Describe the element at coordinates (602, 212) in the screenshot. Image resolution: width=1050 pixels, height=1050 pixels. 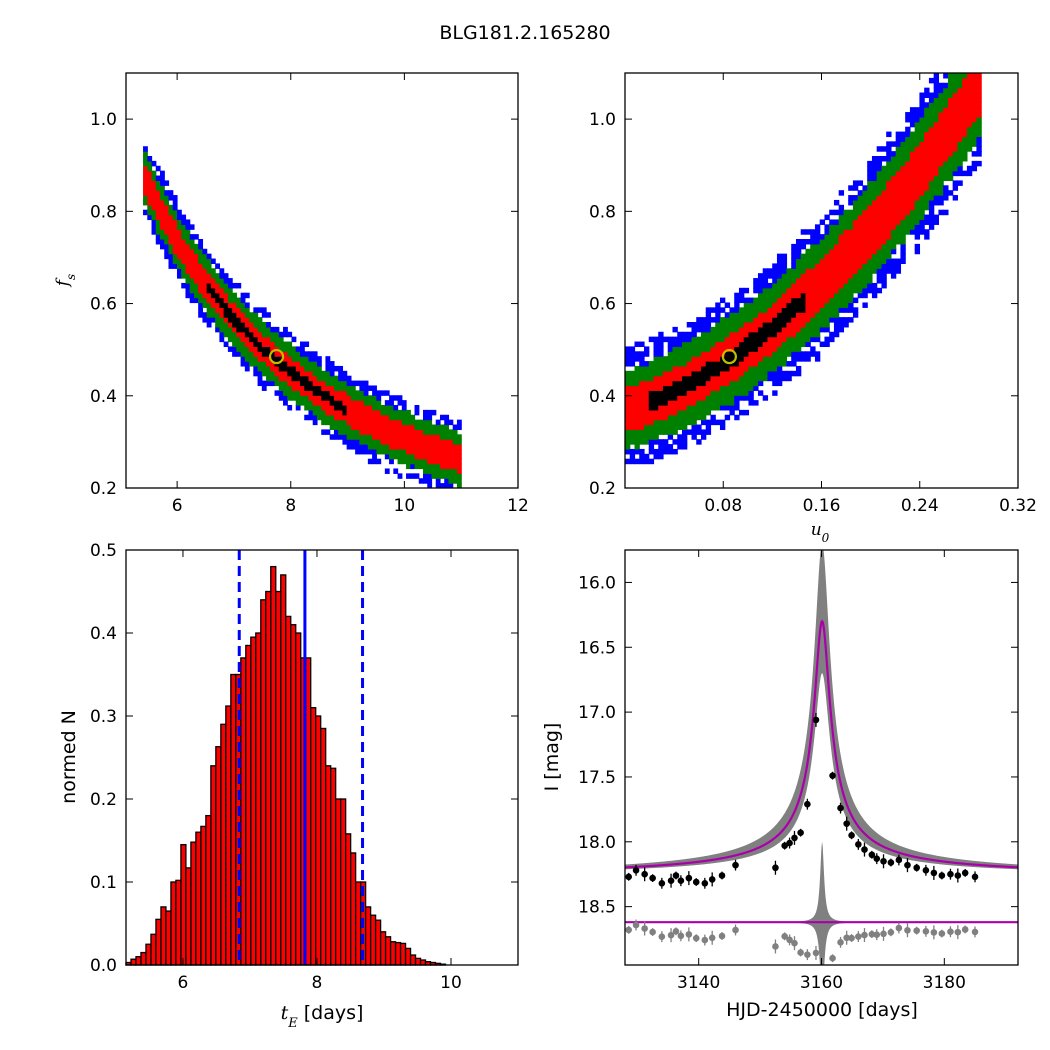
I see `y-tick-label: 0.8` at that location.